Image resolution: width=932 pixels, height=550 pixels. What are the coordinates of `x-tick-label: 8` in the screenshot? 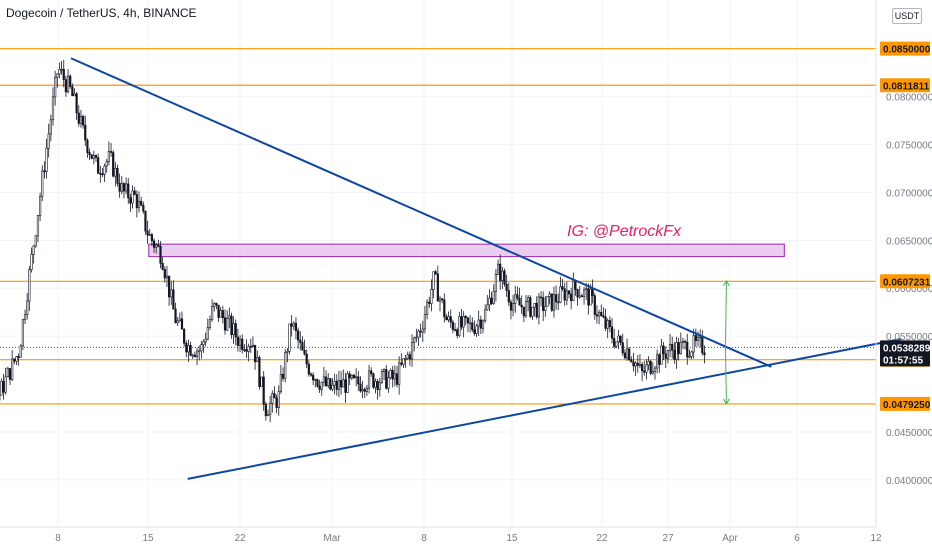 It's located at (58, 538).